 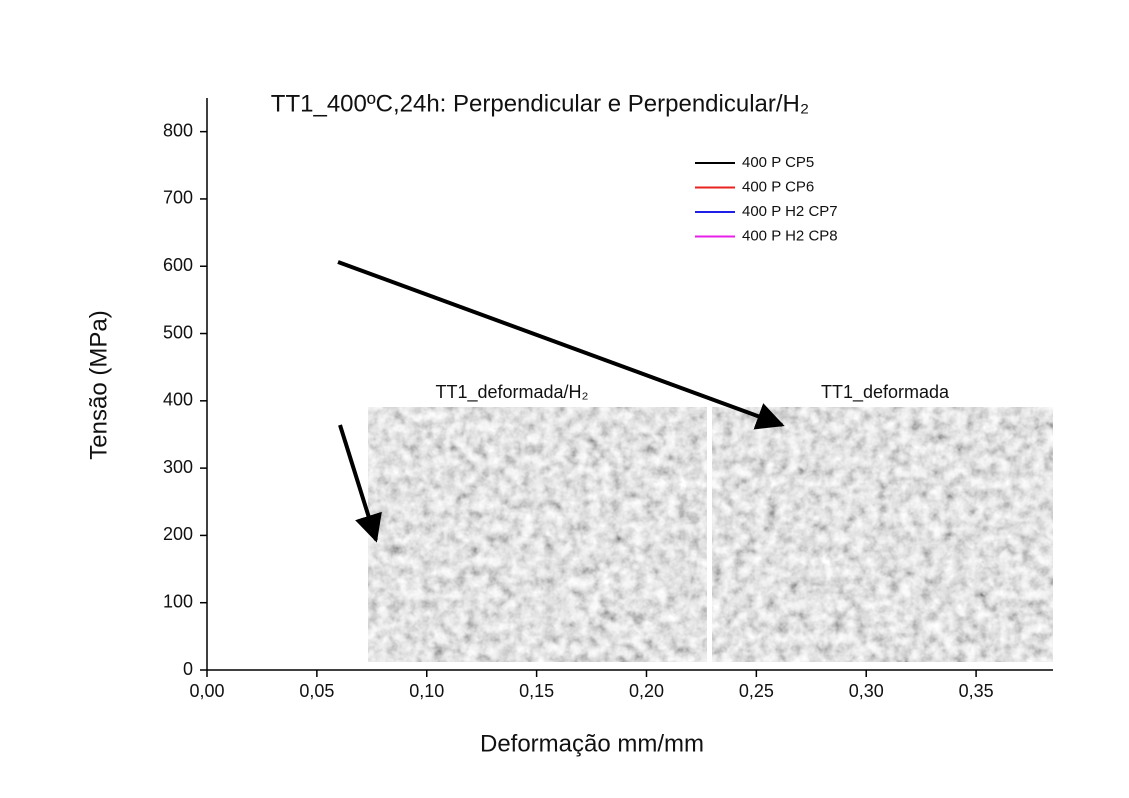 I want to click on y-tick-label: 800, so click(x=178, y=130).